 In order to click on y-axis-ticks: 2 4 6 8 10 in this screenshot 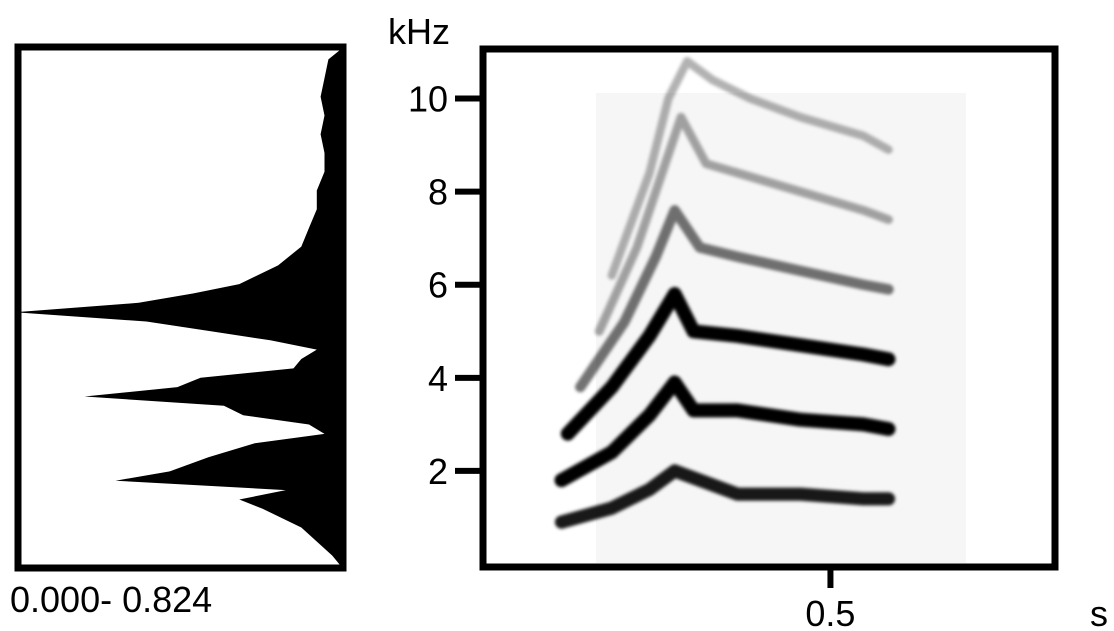, I will do `click(445, 285)`.